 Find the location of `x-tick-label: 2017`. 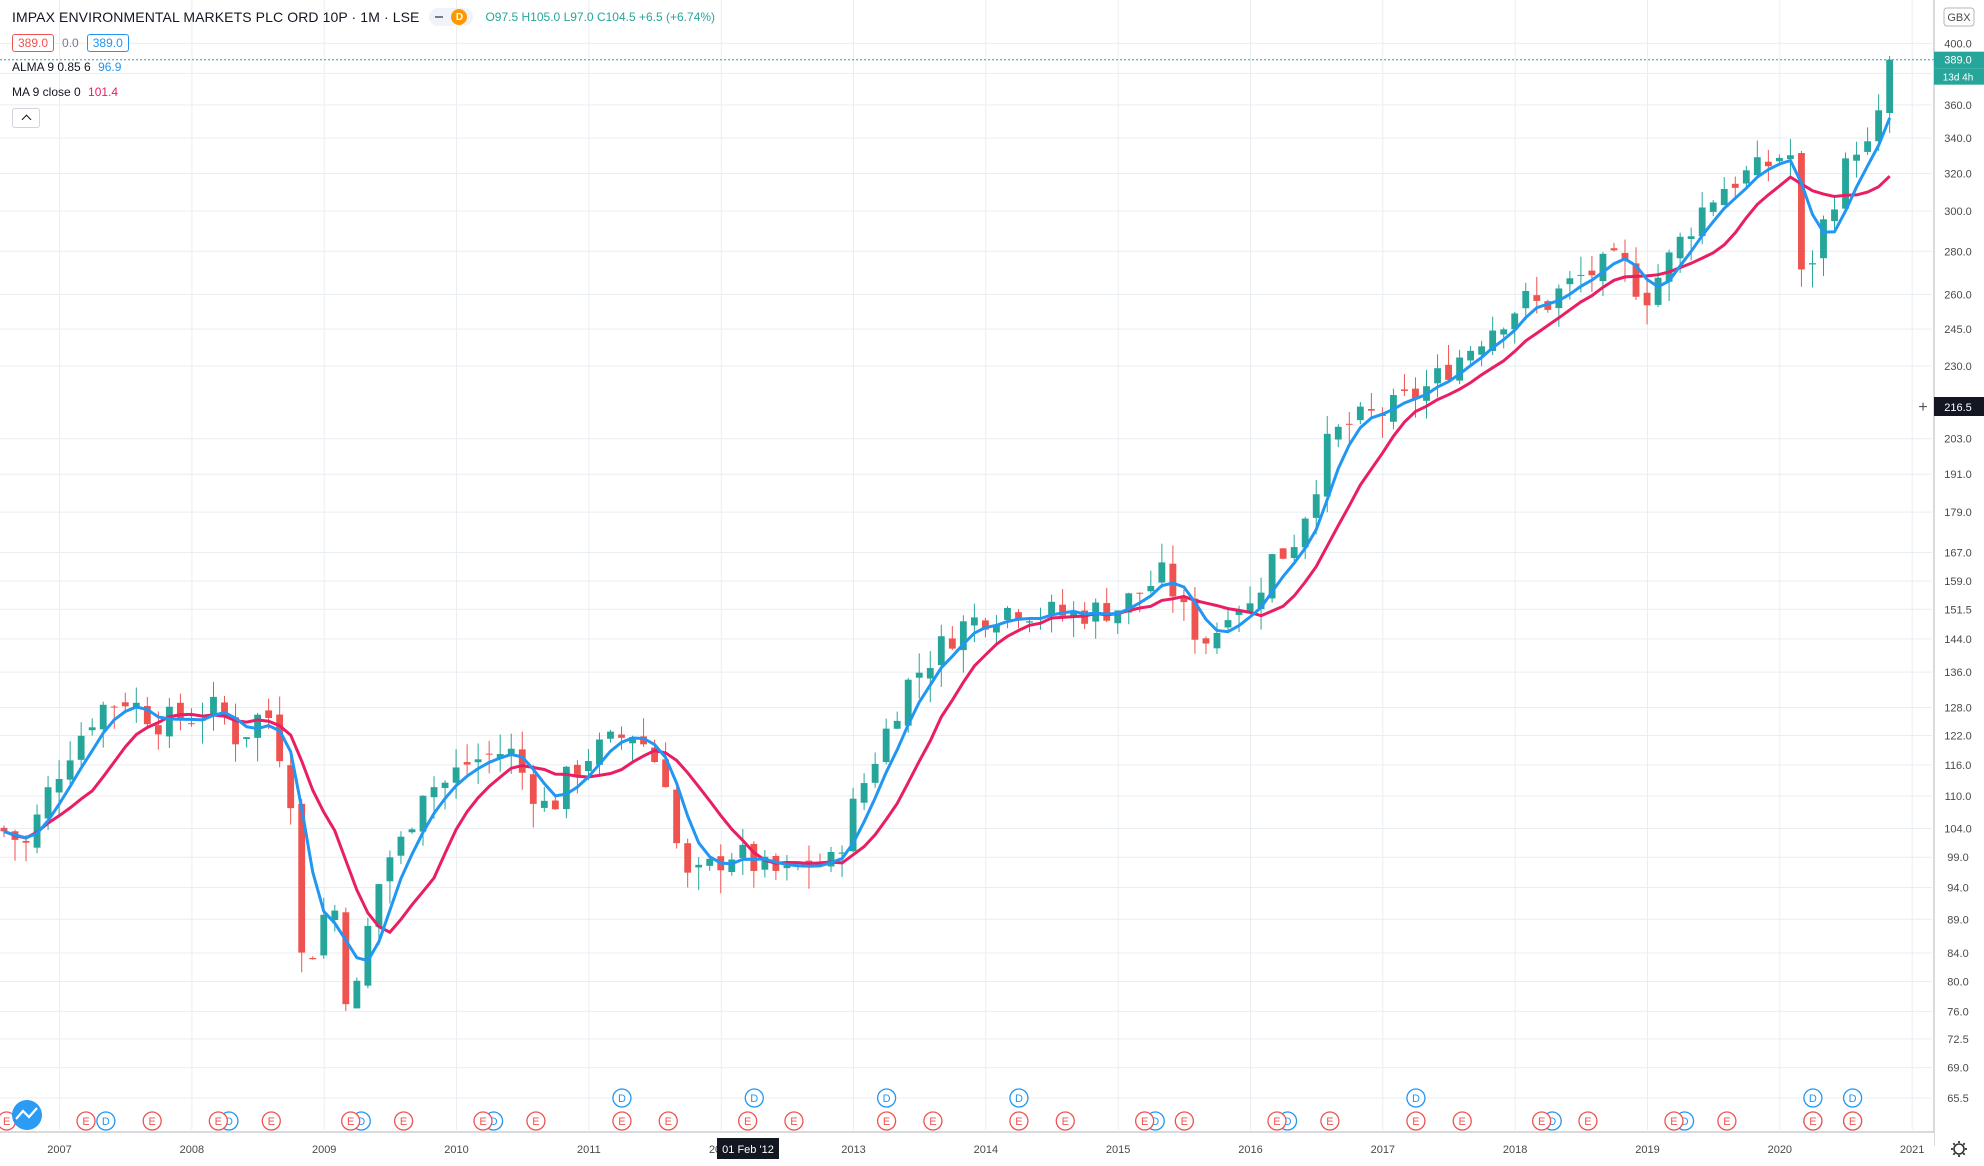

x-tick-label: 2017 is located at coordinates (1383, 1150).